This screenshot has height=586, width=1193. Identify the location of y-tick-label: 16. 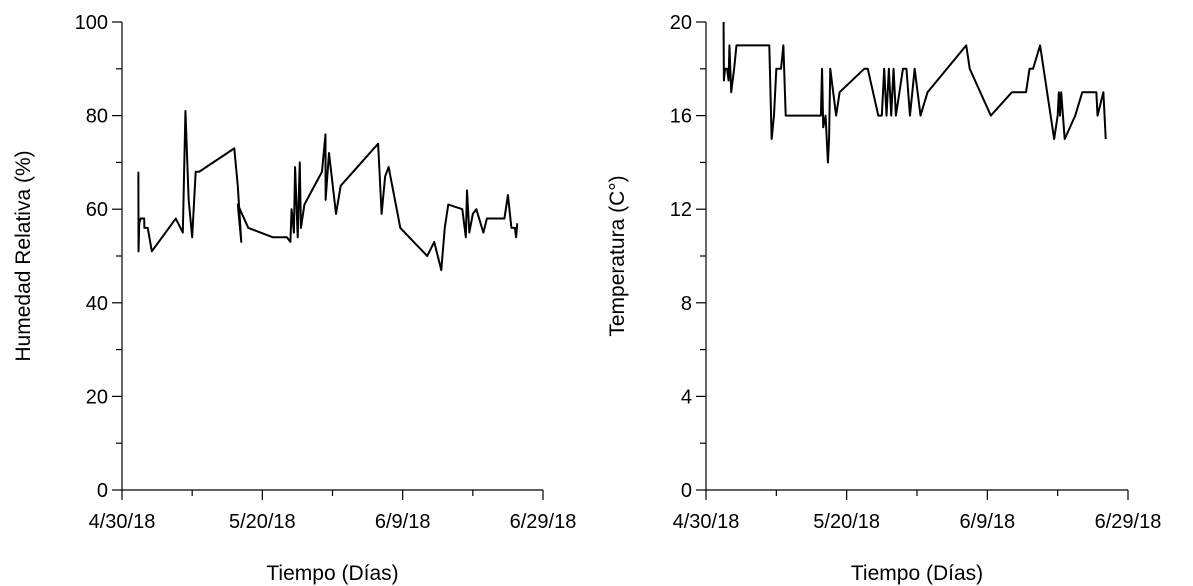
(681, 117).